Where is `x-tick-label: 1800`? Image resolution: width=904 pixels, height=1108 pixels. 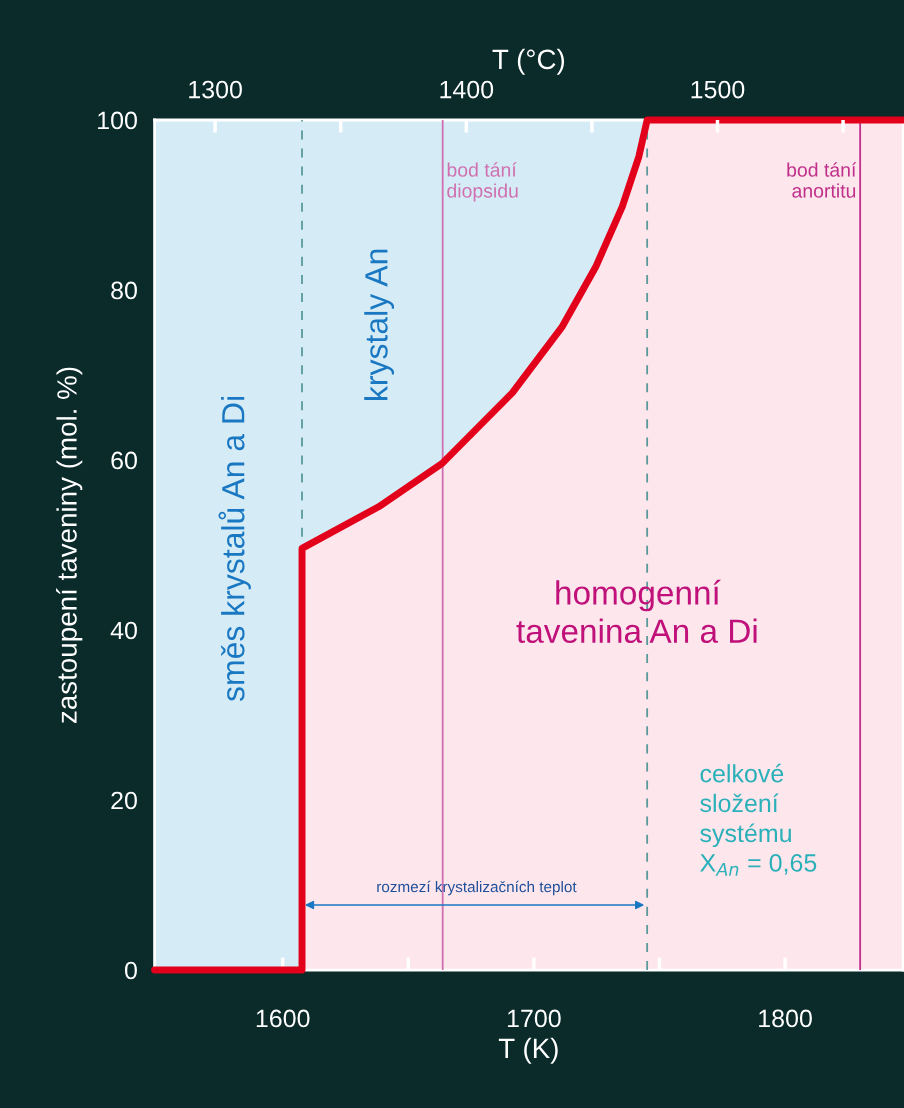
x-tick-label: 1800 is located at coordinates (785, 1018).